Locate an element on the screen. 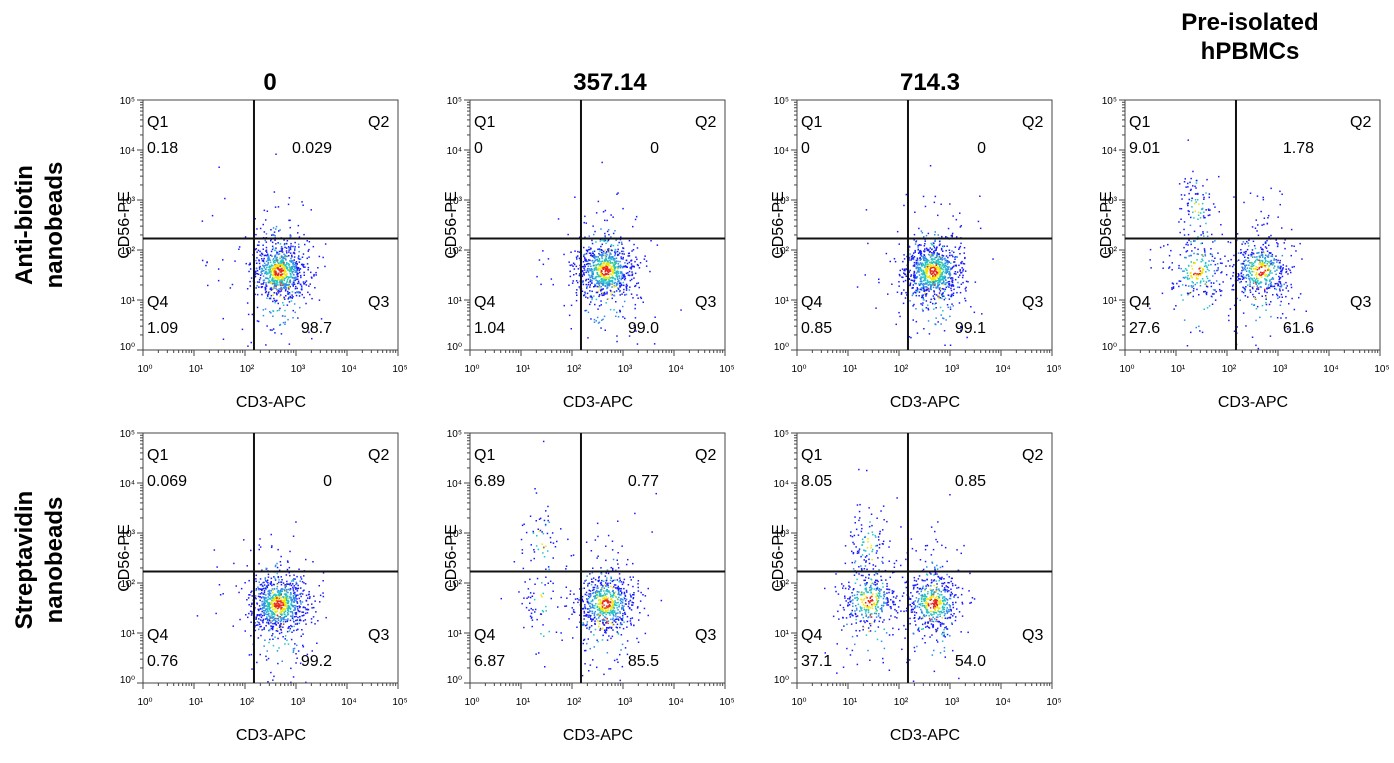  y-axis-label: CD56-PE is located at coordinates (125, 225).